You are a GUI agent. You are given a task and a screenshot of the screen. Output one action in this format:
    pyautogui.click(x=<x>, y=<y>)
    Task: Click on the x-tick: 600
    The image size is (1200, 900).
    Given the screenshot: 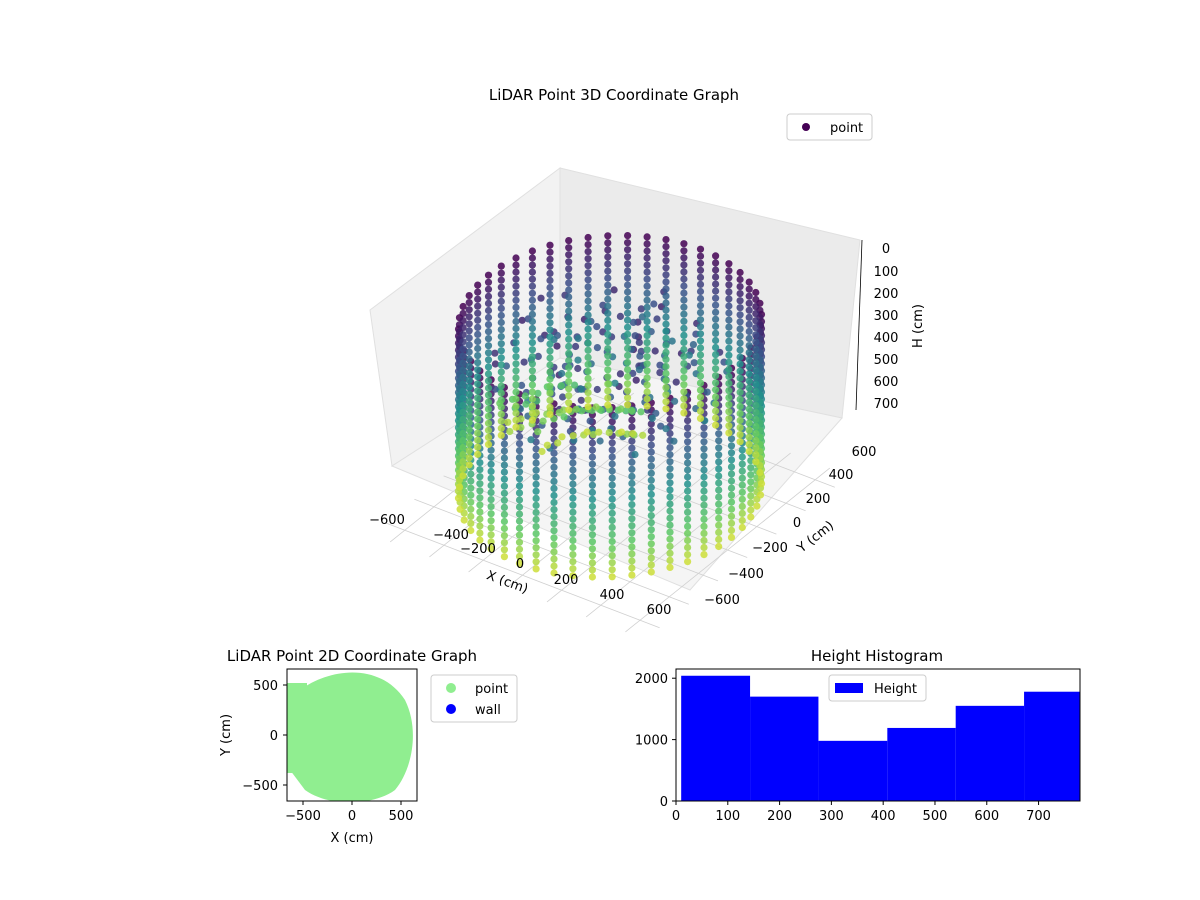 What is the action you would take?
    pyautogui.click(x=659, y=610)
    